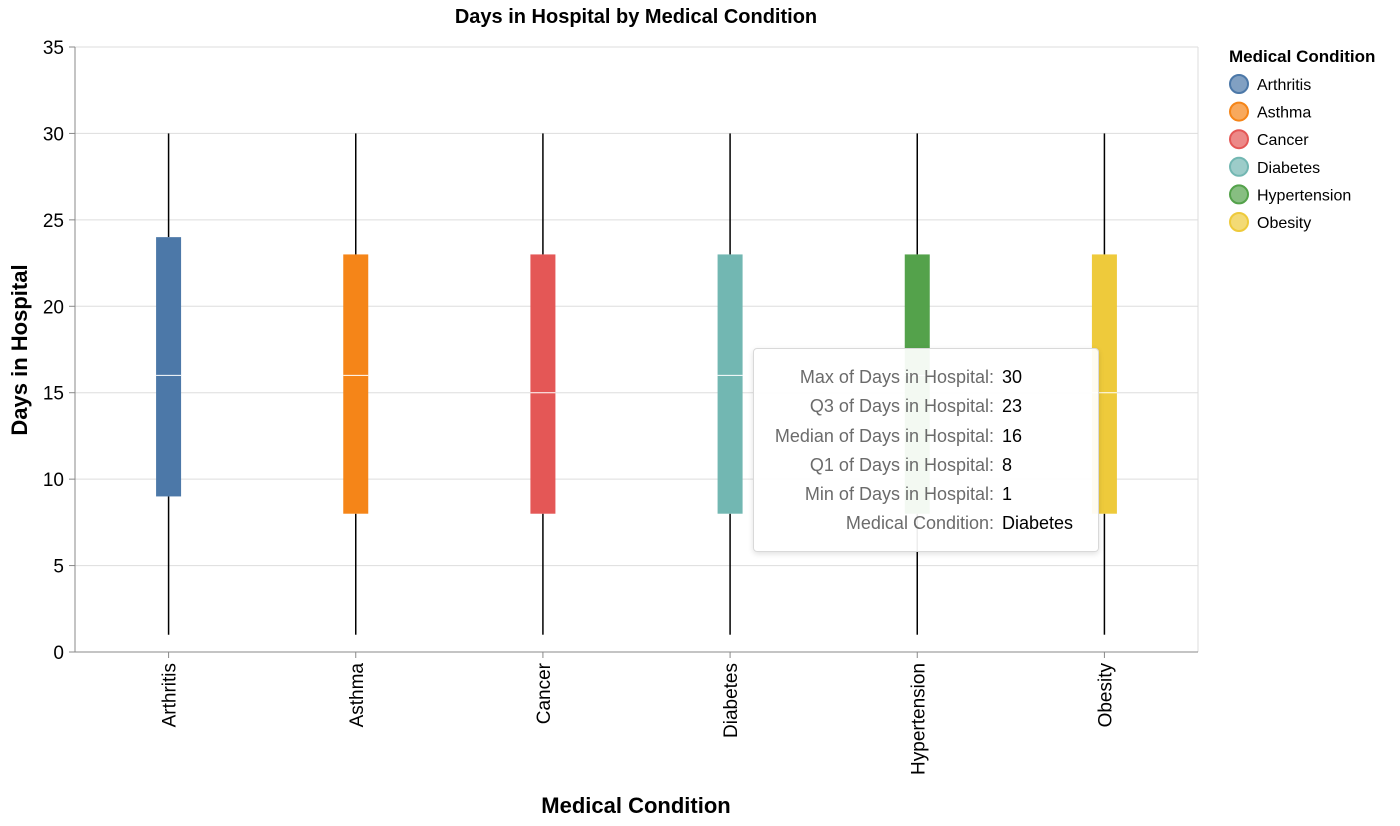 The width and height of the screenshot is (1400, 826). Describe the element at coordinates (1012, 435) in the screenshot. I see `tooltip-value: 16` at that location.